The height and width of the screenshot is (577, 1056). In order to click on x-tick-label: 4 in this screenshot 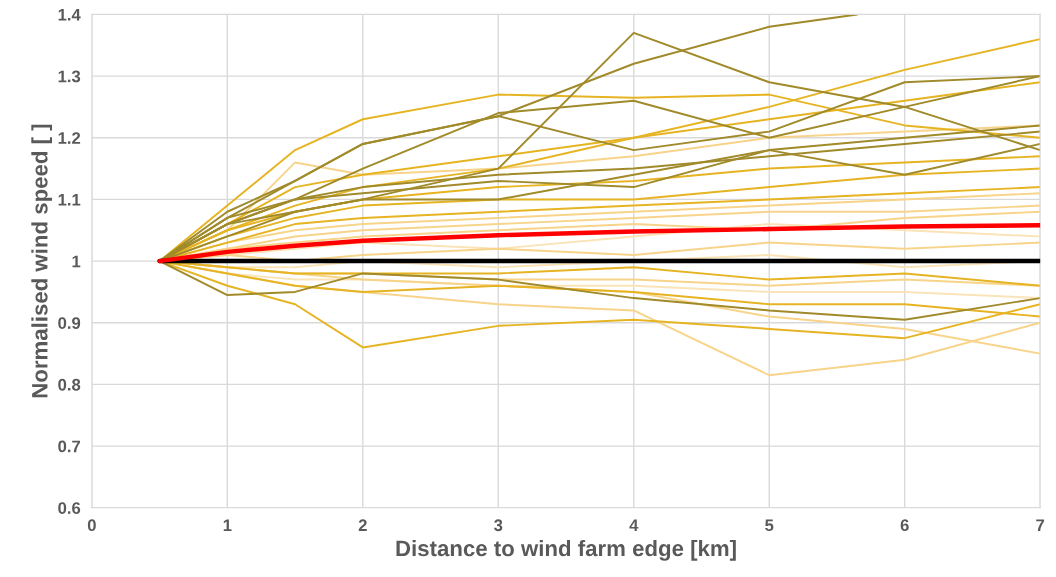, I will do `click(634, 525)`.